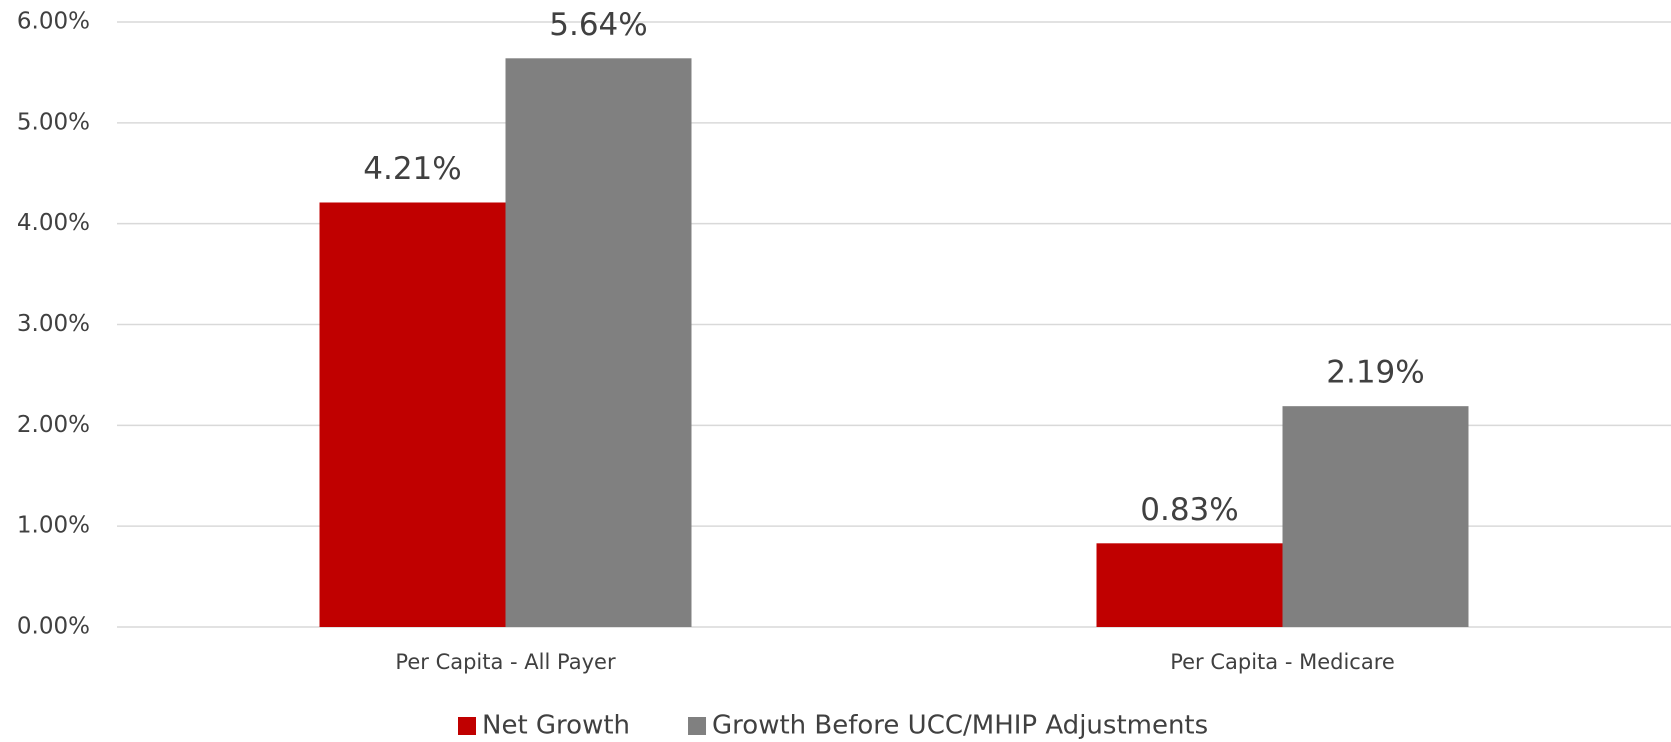 Image resolution: width=1671 pixels, height=742 pixels. What do you see at coordinates (960, 726) in the screenshot?
I see `legend-label: Growth Before UCC/MHIP Adjustments` at bounding box center [960, 726].